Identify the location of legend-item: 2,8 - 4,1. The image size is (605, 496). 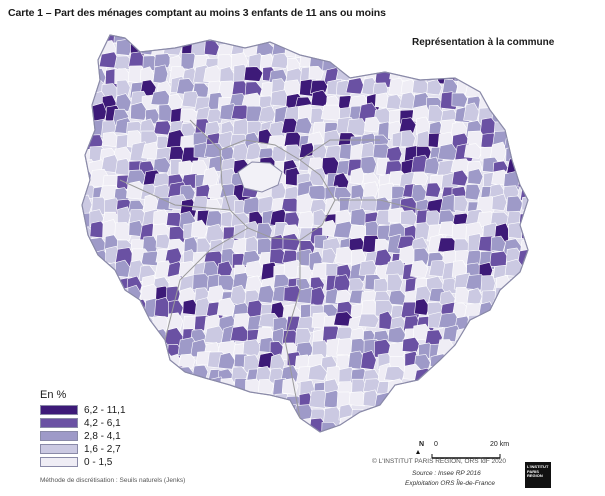
(83, 436).